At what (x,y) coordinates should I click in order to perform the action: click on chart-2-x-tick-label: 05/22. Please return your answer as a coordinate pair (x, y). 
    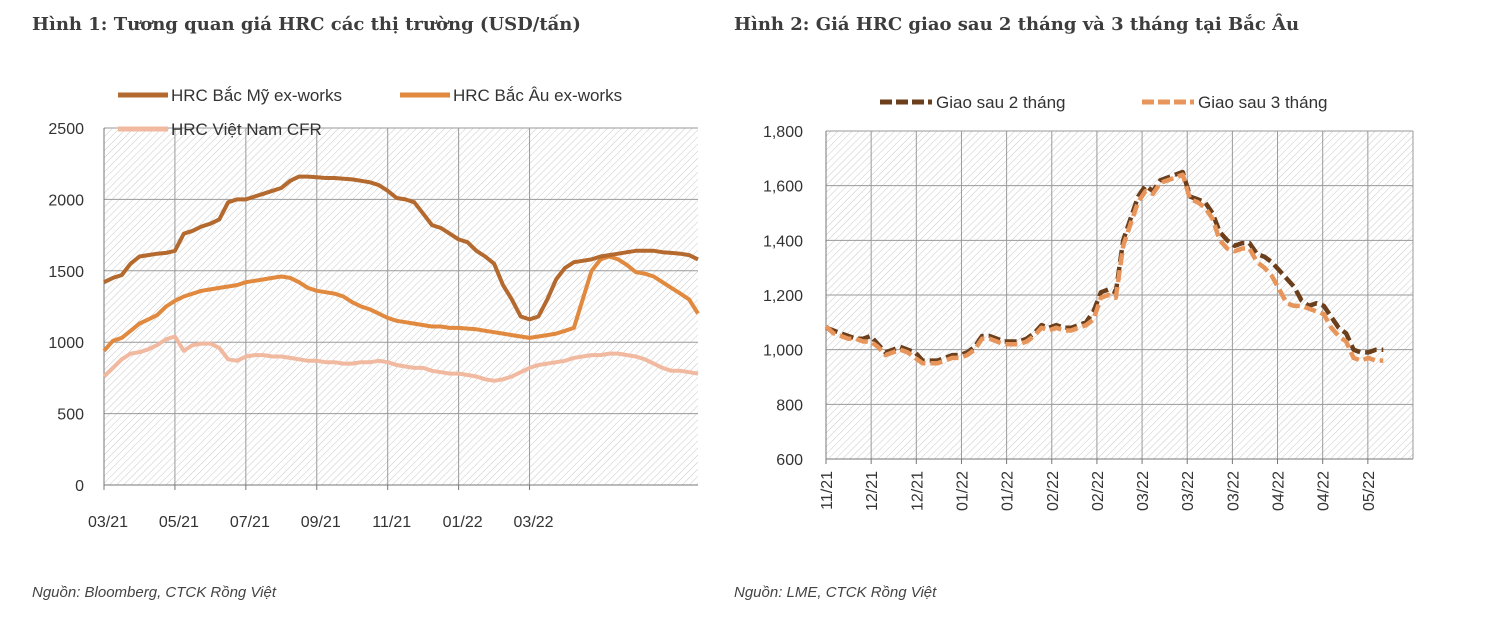
    Looking at the image, I should click on (1369, 491).